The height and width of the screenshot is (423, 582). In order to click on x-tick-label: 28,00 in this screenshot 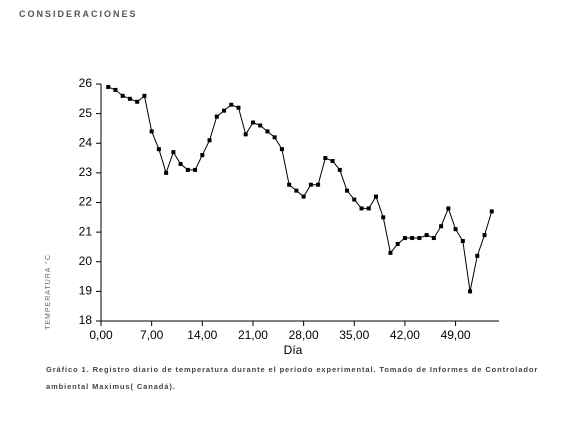, I will do `click(304, 335)`.